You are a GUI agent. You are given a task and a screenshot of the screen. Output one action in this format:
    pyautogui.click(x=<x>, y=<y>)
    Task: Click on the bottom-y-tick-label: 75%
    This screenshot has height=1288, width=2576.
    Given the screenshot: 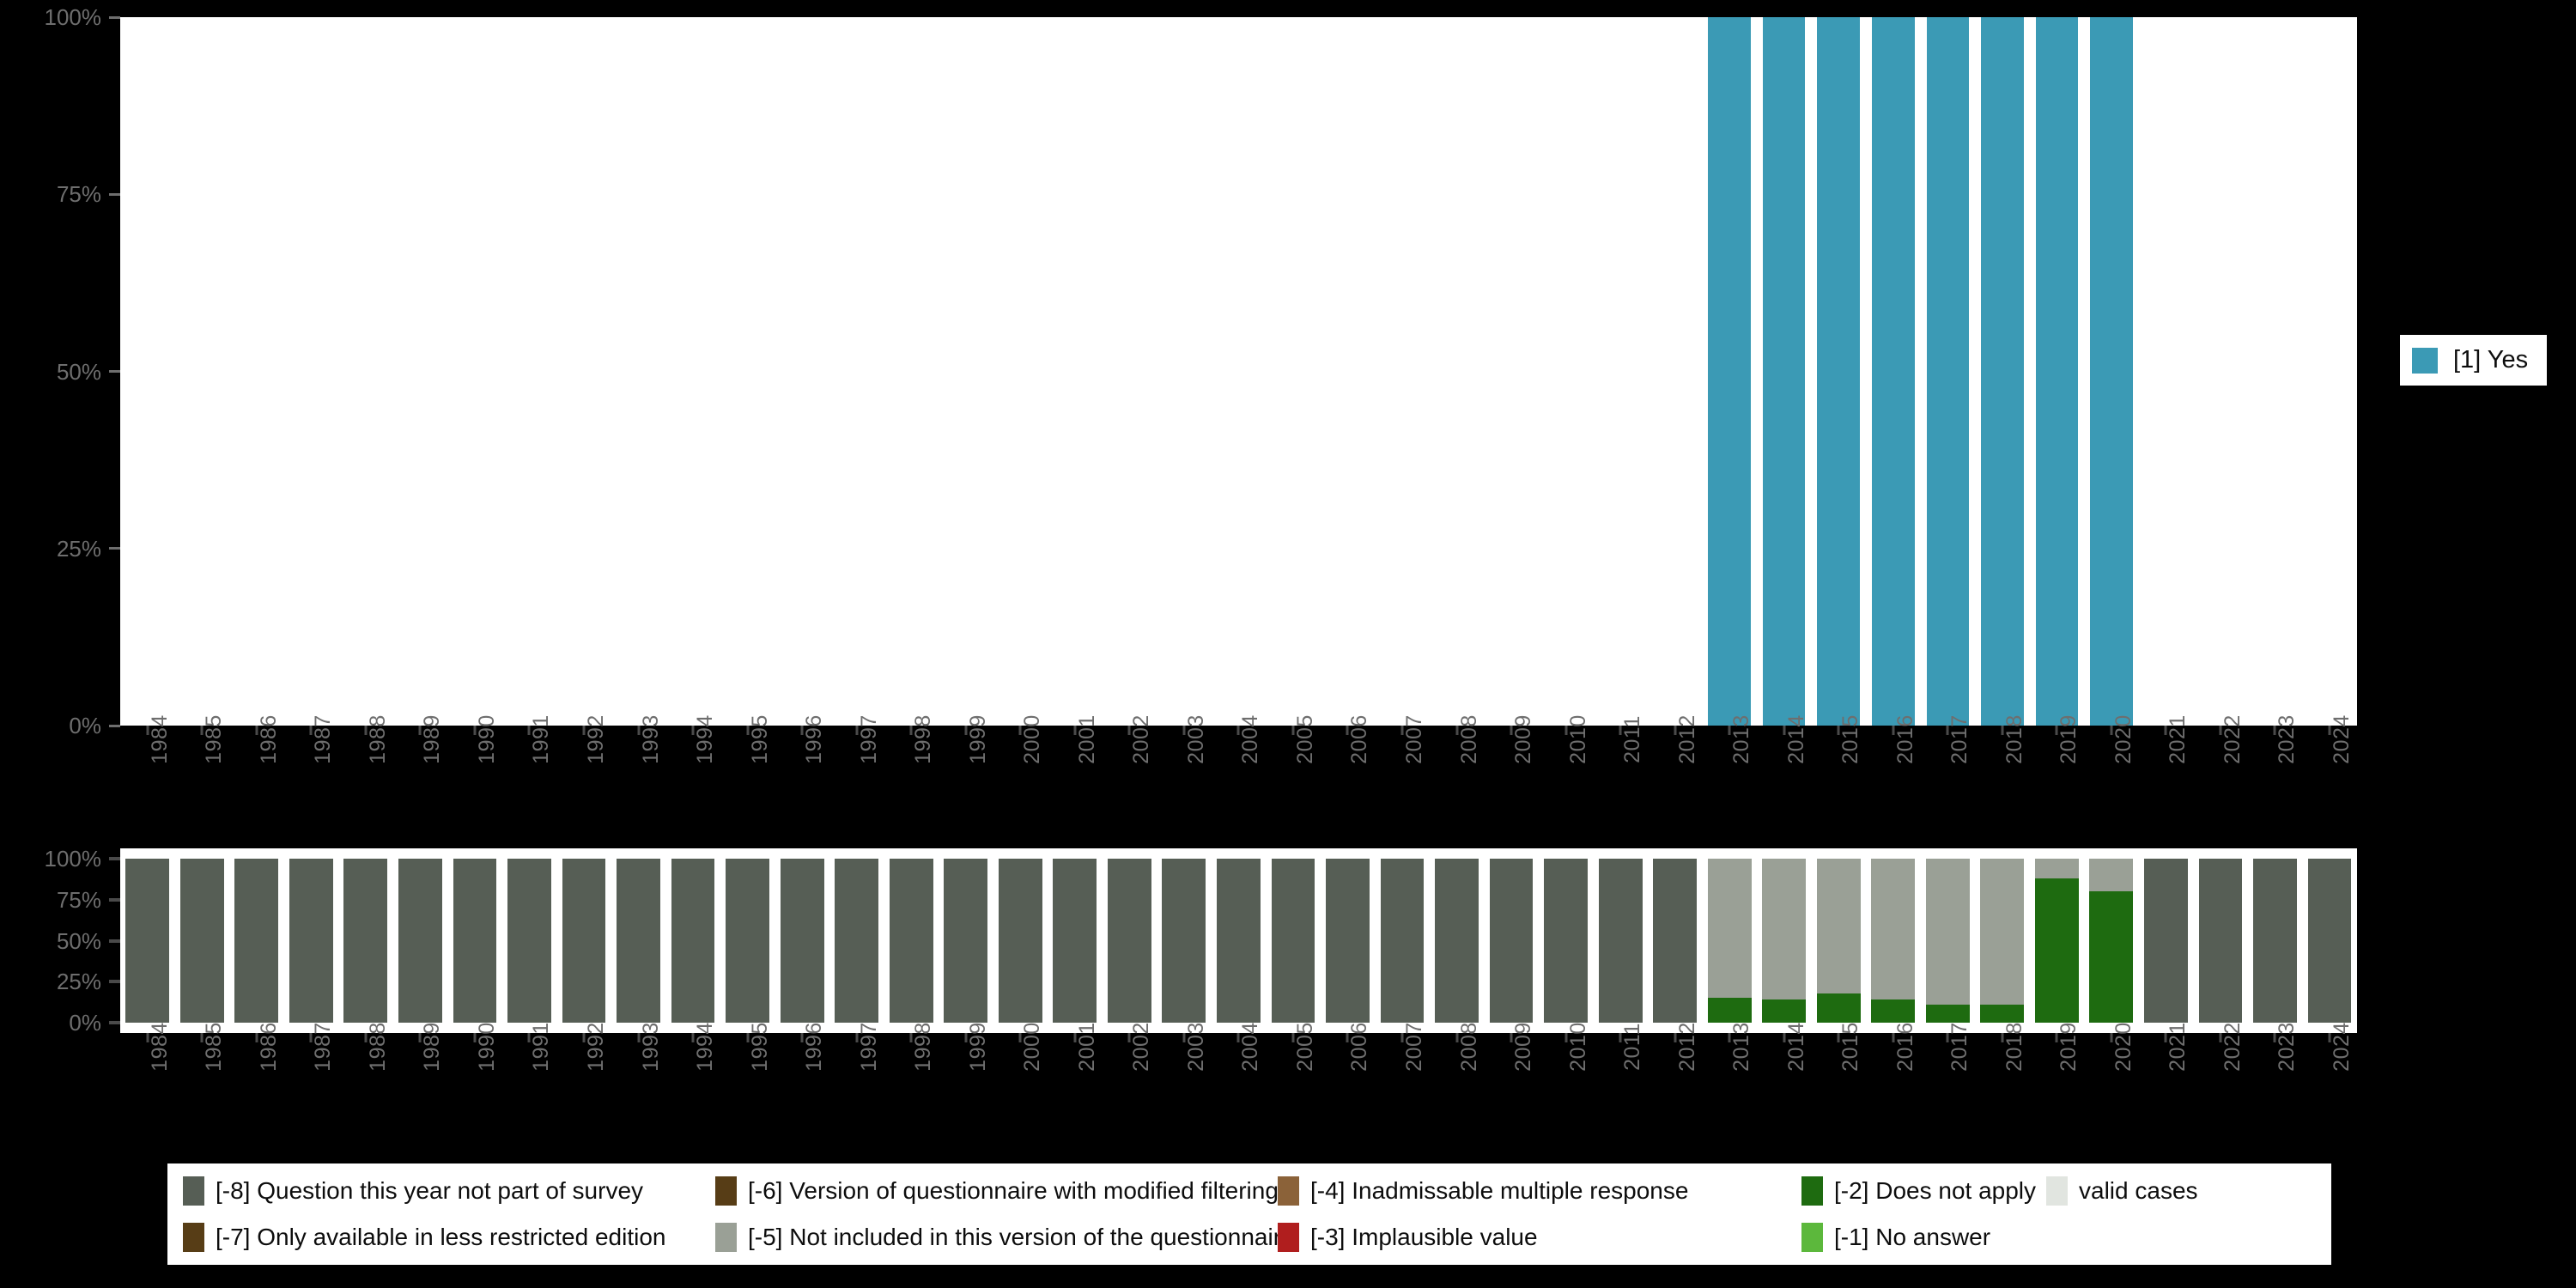 What is the action you would take?
    pyautogui.click(x=78, y=900)
    